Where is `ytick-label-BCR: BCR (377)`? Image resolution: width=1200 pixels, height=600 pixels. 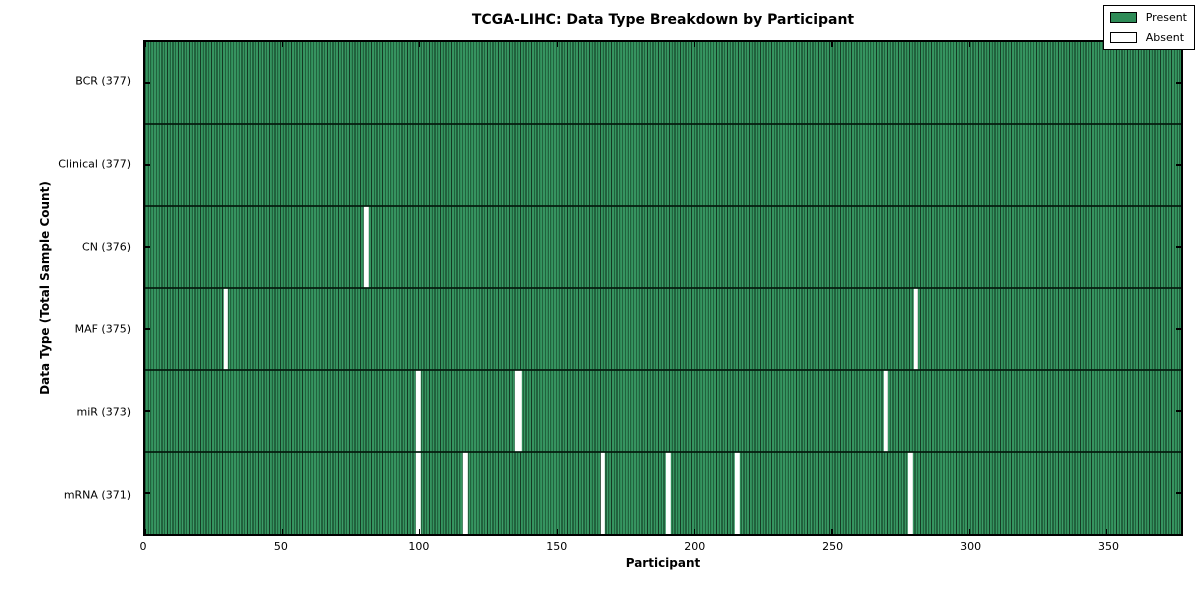 ytick-label-BCR: BCR (377) is located at coordinates (103, 81).